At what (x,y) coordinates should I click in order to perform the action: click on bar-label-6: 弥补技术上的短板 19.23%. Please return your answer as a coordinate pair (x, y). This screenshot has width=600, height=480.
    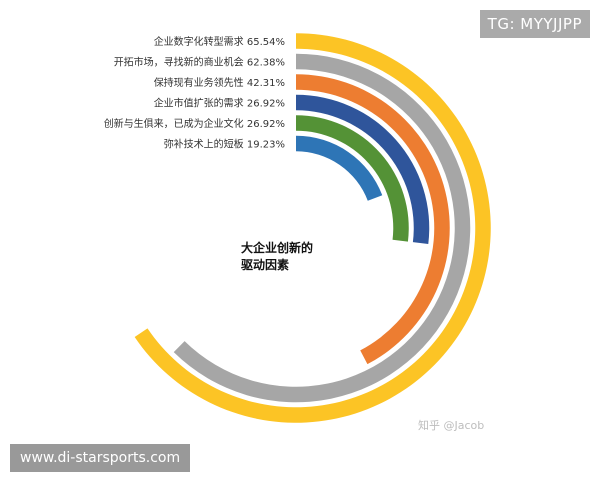
    Looking at the image, I should click on (224, 144).